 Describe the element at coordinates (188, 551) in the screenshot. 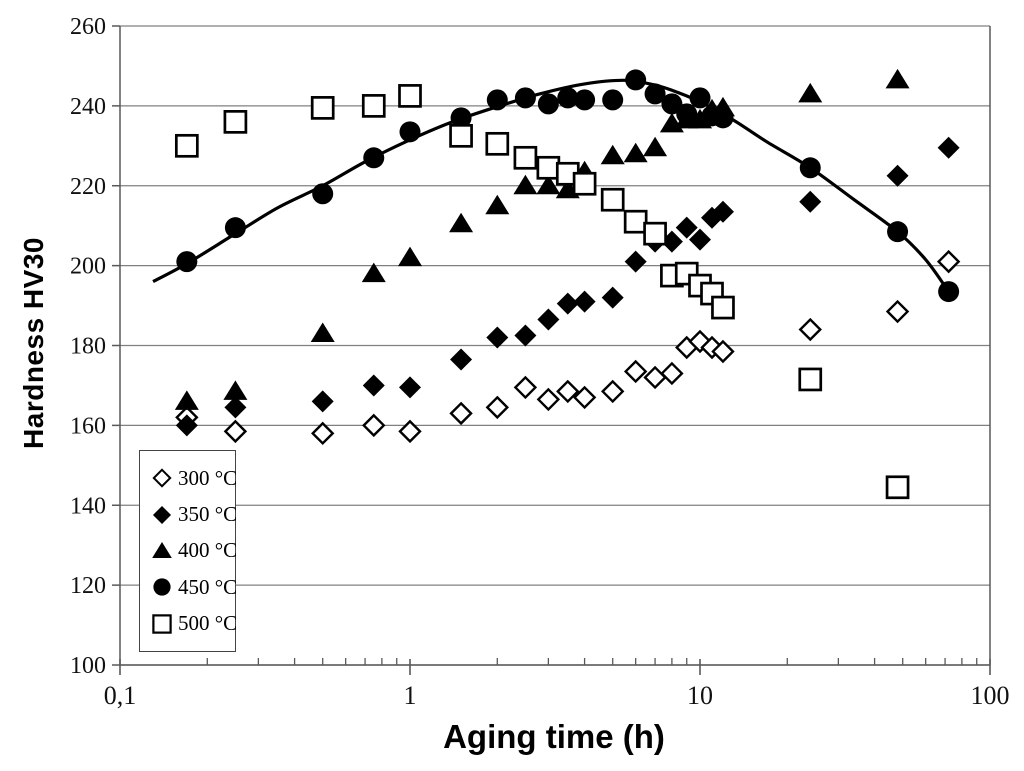

I see `legend: 300 °C 350 °C 400 °C 450 °C 500 °C` at that location.